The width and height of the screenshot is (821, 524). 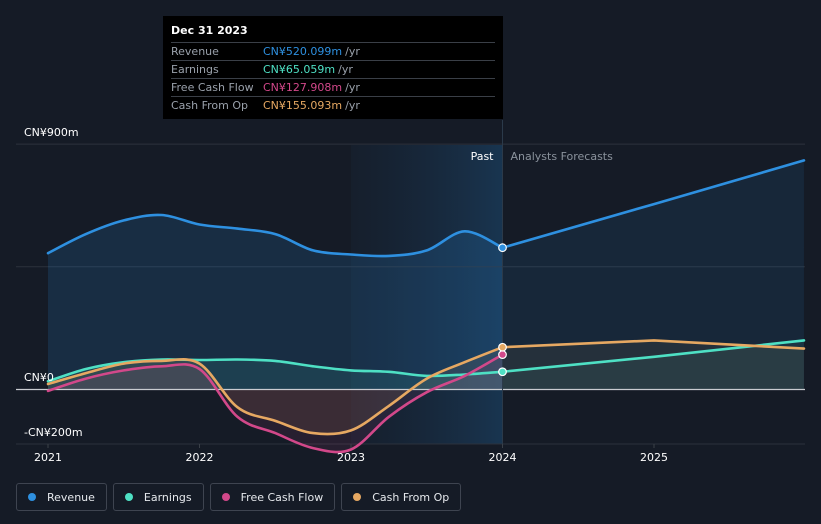 What do you see at coordinates (275, 370) in the screenshot?
I see `series-line-earnings` at bounding box center [275, 370].